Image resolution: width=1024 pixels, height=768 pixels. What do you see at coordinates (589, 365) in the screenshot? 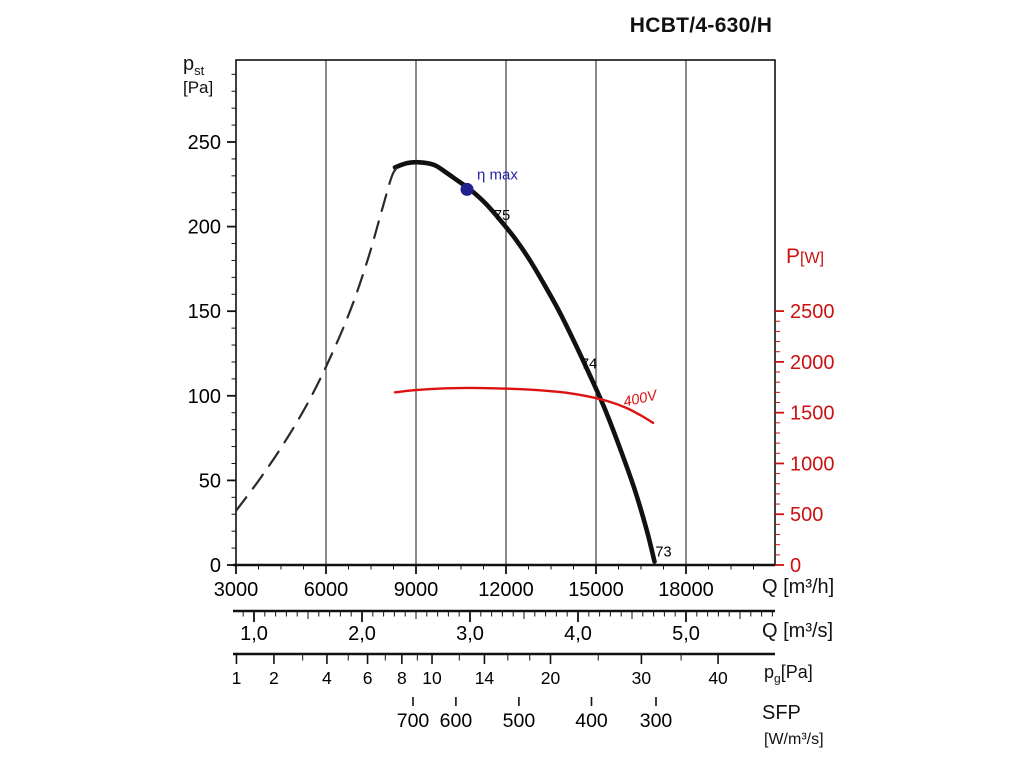
I see `efficiency-label: 74` at bounding box center [589, 365].